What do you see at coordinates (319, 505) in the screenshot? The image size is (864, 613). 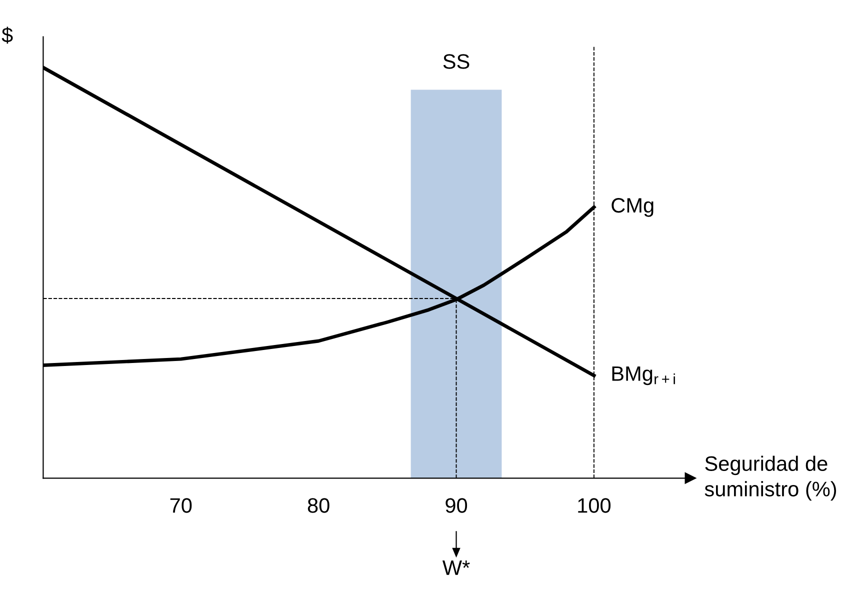 I see `x-tick-label: 80` at bounding box center [319, 505].